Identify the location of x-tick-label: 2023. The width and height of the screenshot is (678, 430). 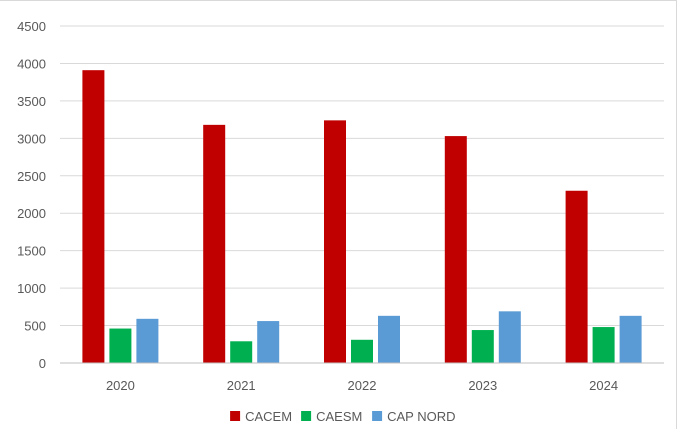
(482, 385).